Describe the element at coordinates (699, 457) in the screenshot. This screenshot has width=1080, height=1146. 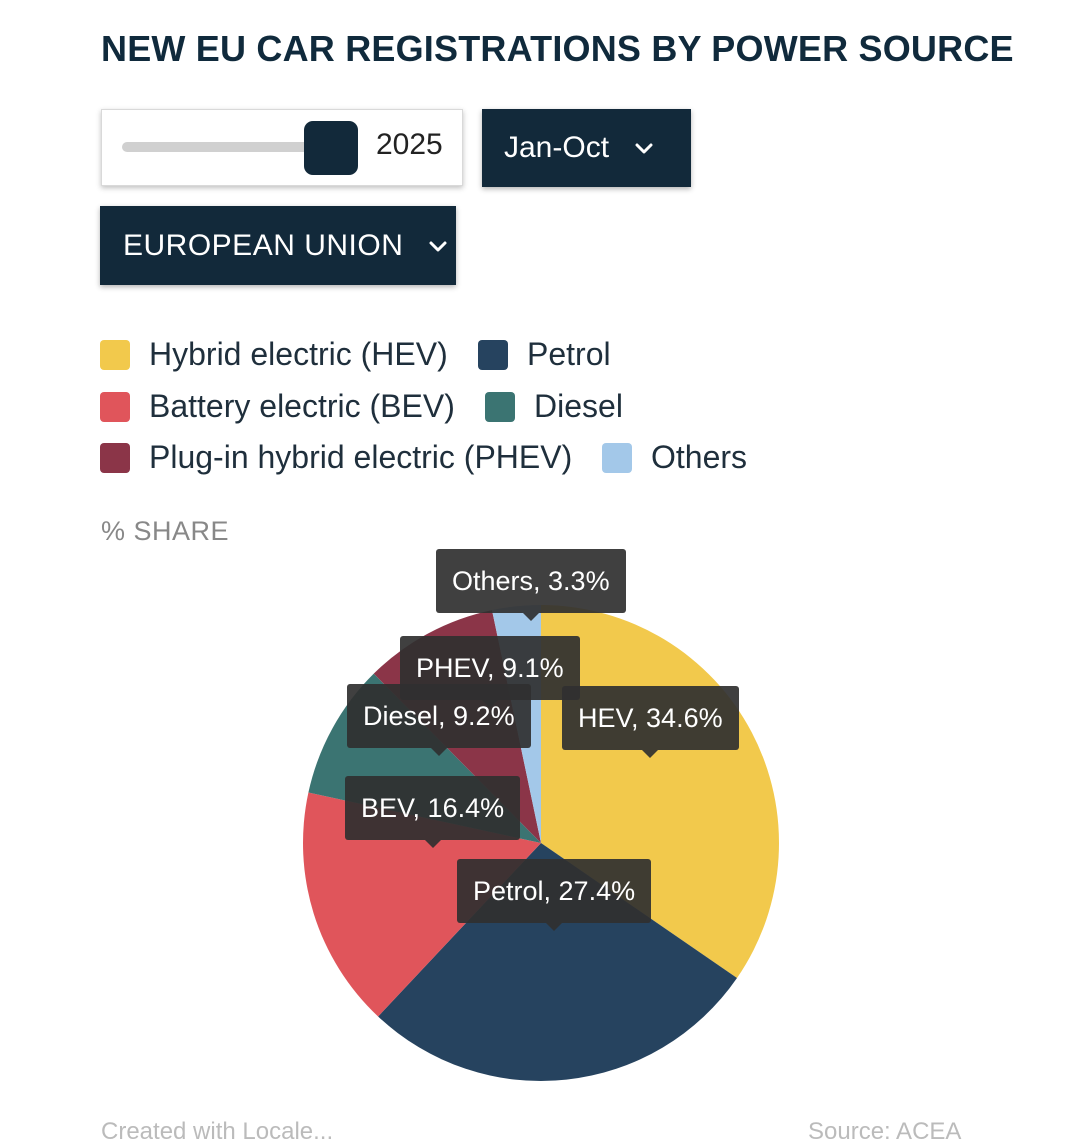
I see `legend-label: Others` at that location.